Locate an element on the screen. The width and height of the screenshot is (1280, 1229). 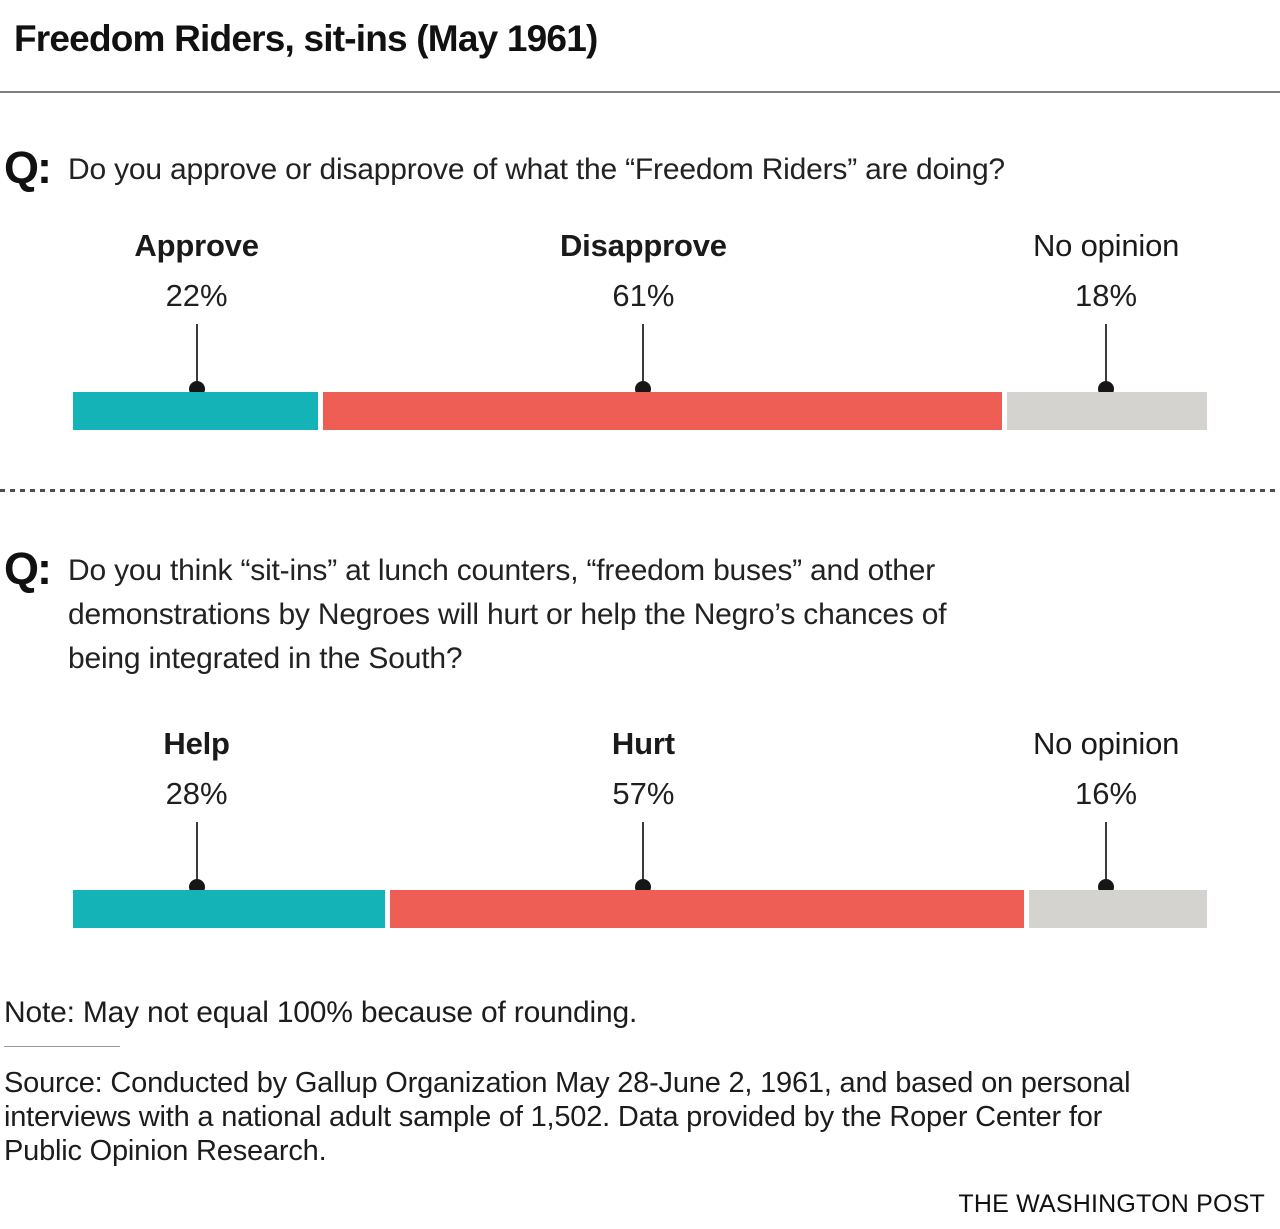
chart-freedom-riders-approval: Approve 22% Disapprove 61% No opinion 18% is located at coordinates (640, 329).